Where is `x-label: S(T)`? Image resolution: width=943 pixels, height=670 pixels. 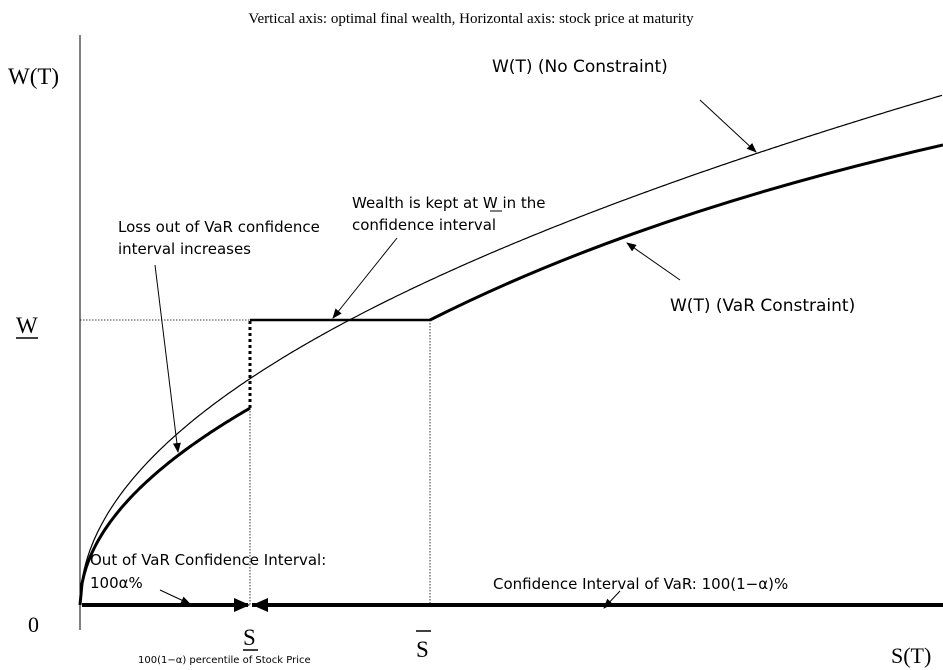 x-label: S(T) is located at coordinates (911, 655).